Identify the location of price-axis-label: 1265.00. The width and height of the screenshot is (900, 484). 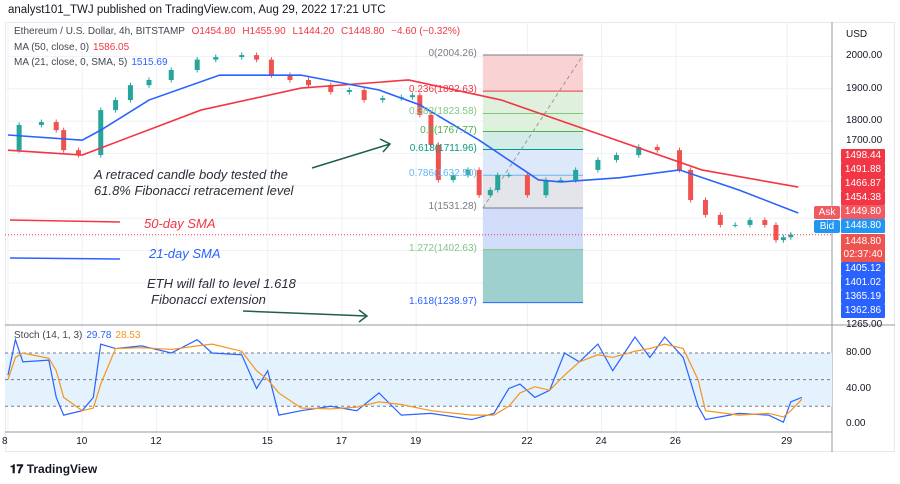
(864, 324).